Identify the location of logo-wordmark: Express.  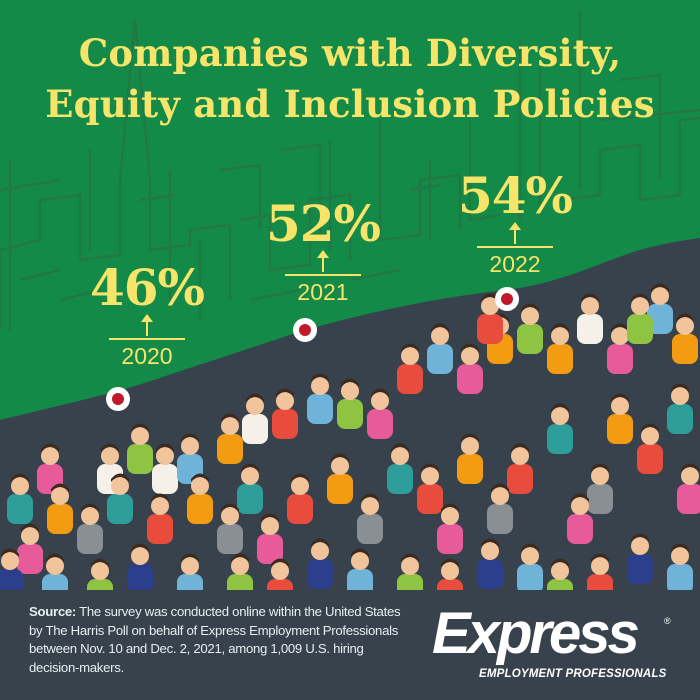
(536, 633).